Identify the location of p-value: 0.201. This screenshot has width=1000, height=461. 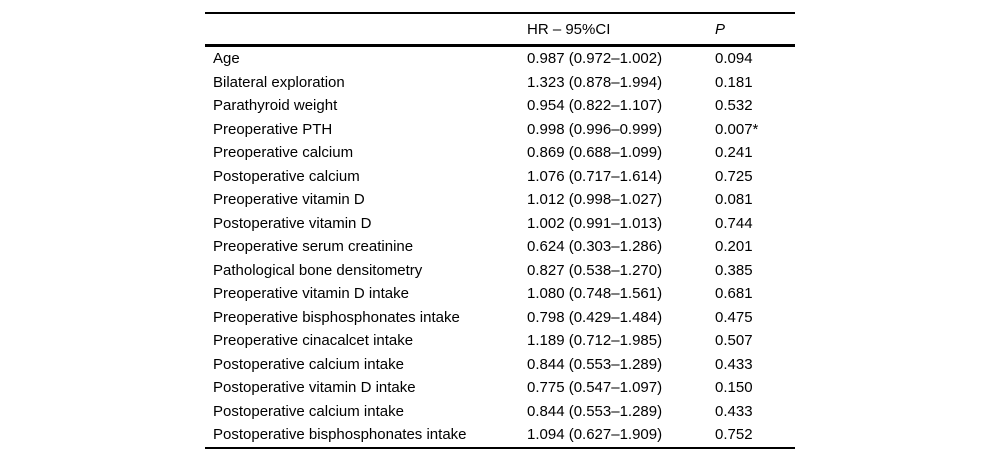
(734, 247).